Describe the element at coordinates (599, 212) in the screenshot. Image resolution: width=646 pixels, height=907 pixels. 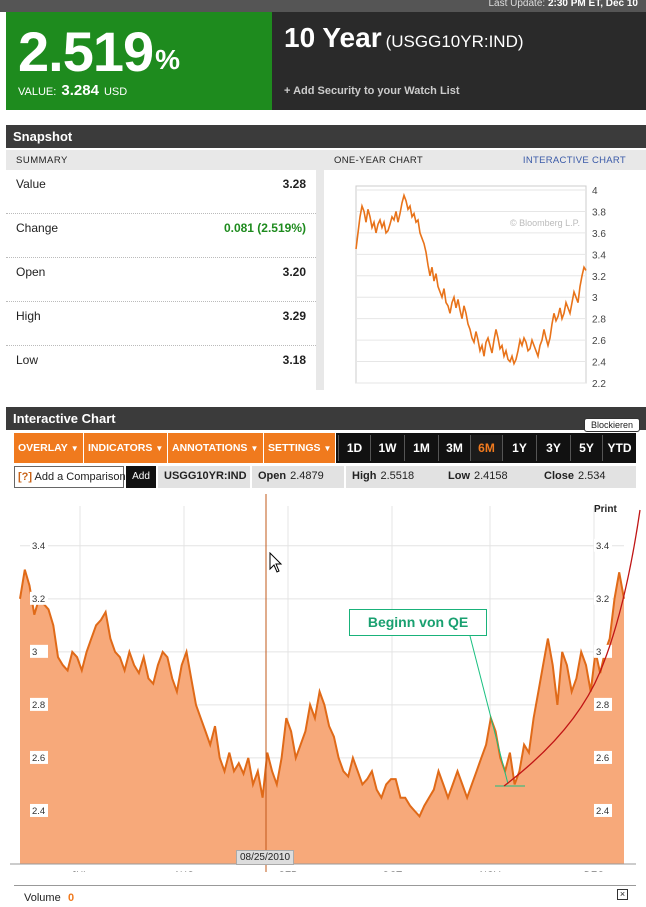
I see `one-year-y-tick: 3.8` at that location.